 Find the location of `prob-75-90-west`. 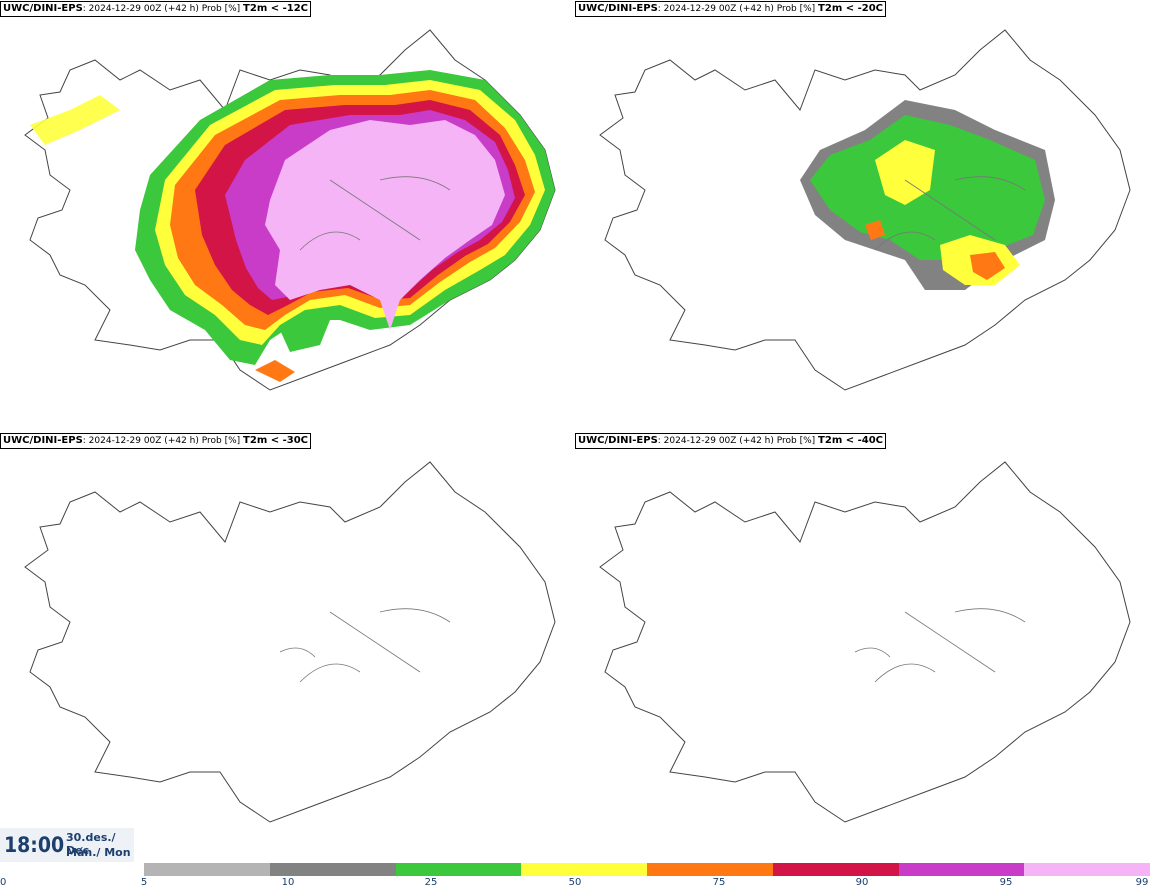

prob-75-90-west is located at coordinates (875, 230).